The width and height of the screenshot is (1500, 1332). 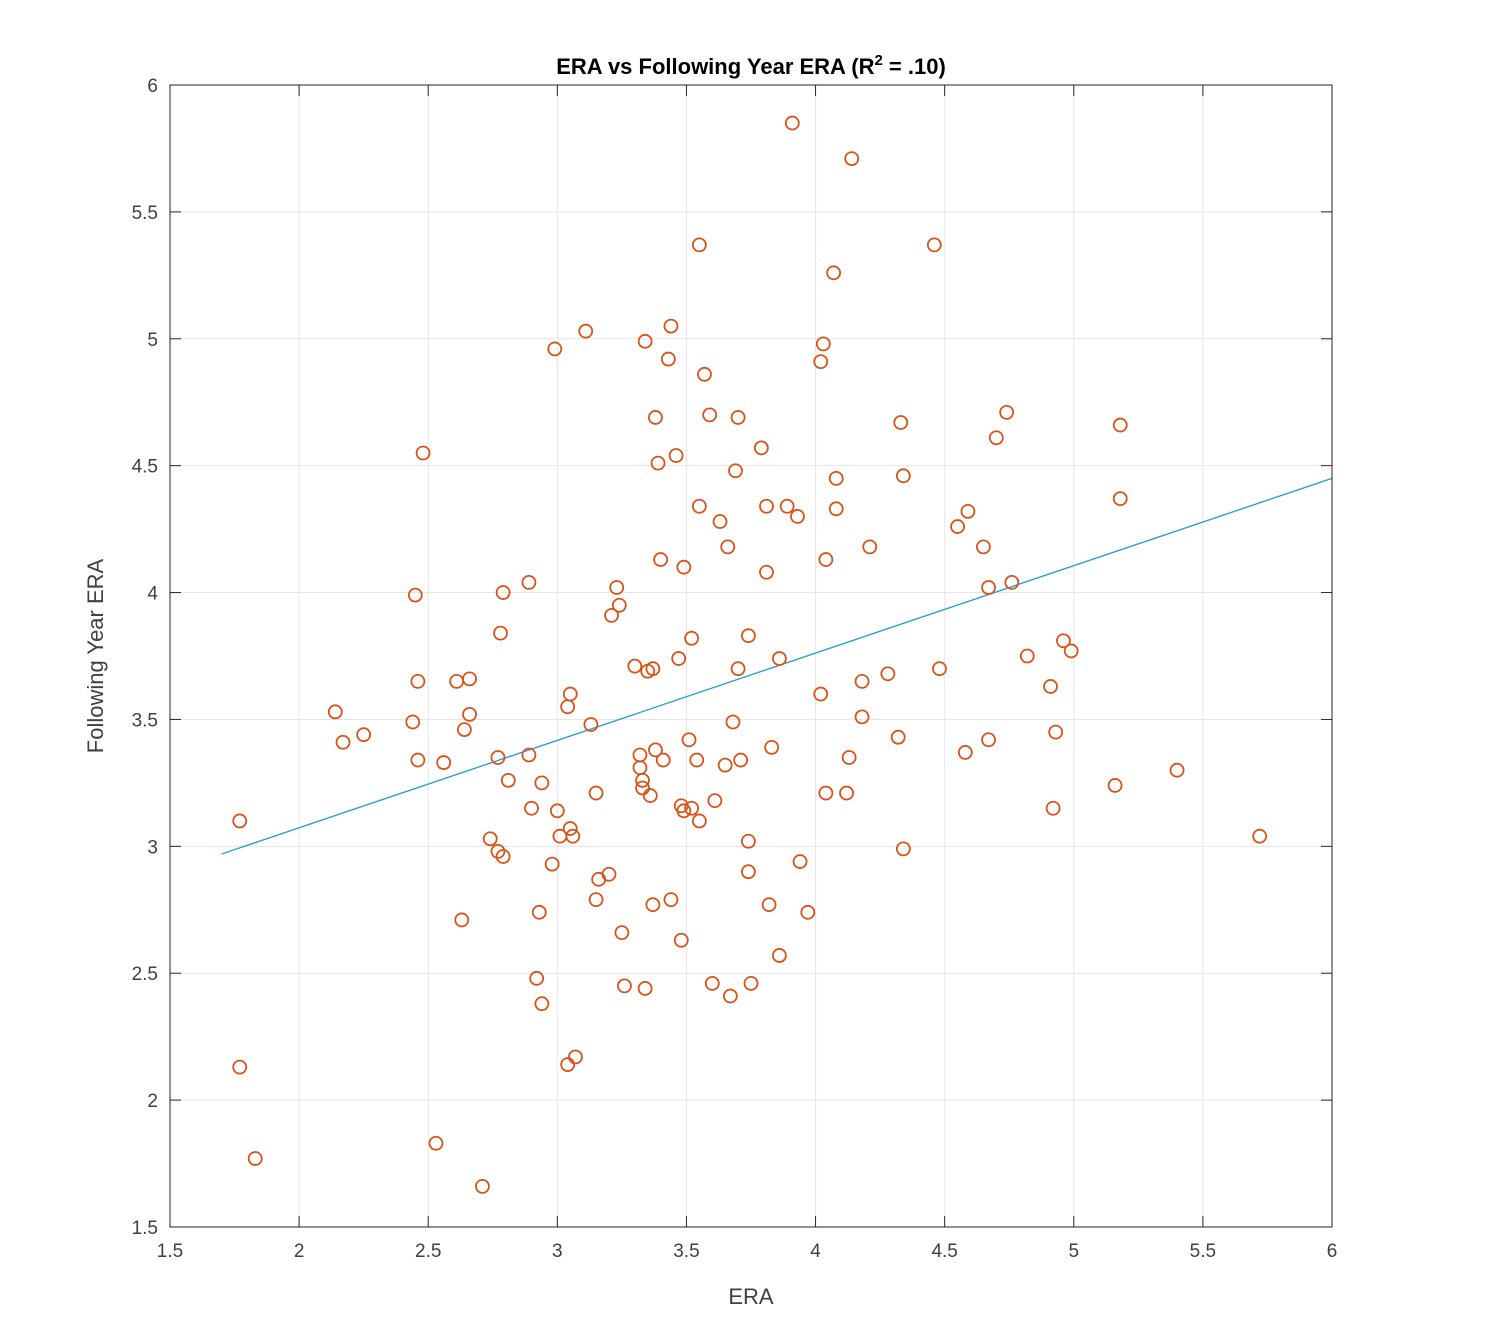 I want to click on chart-title-superscript: 2, so click(x=878, y=60).